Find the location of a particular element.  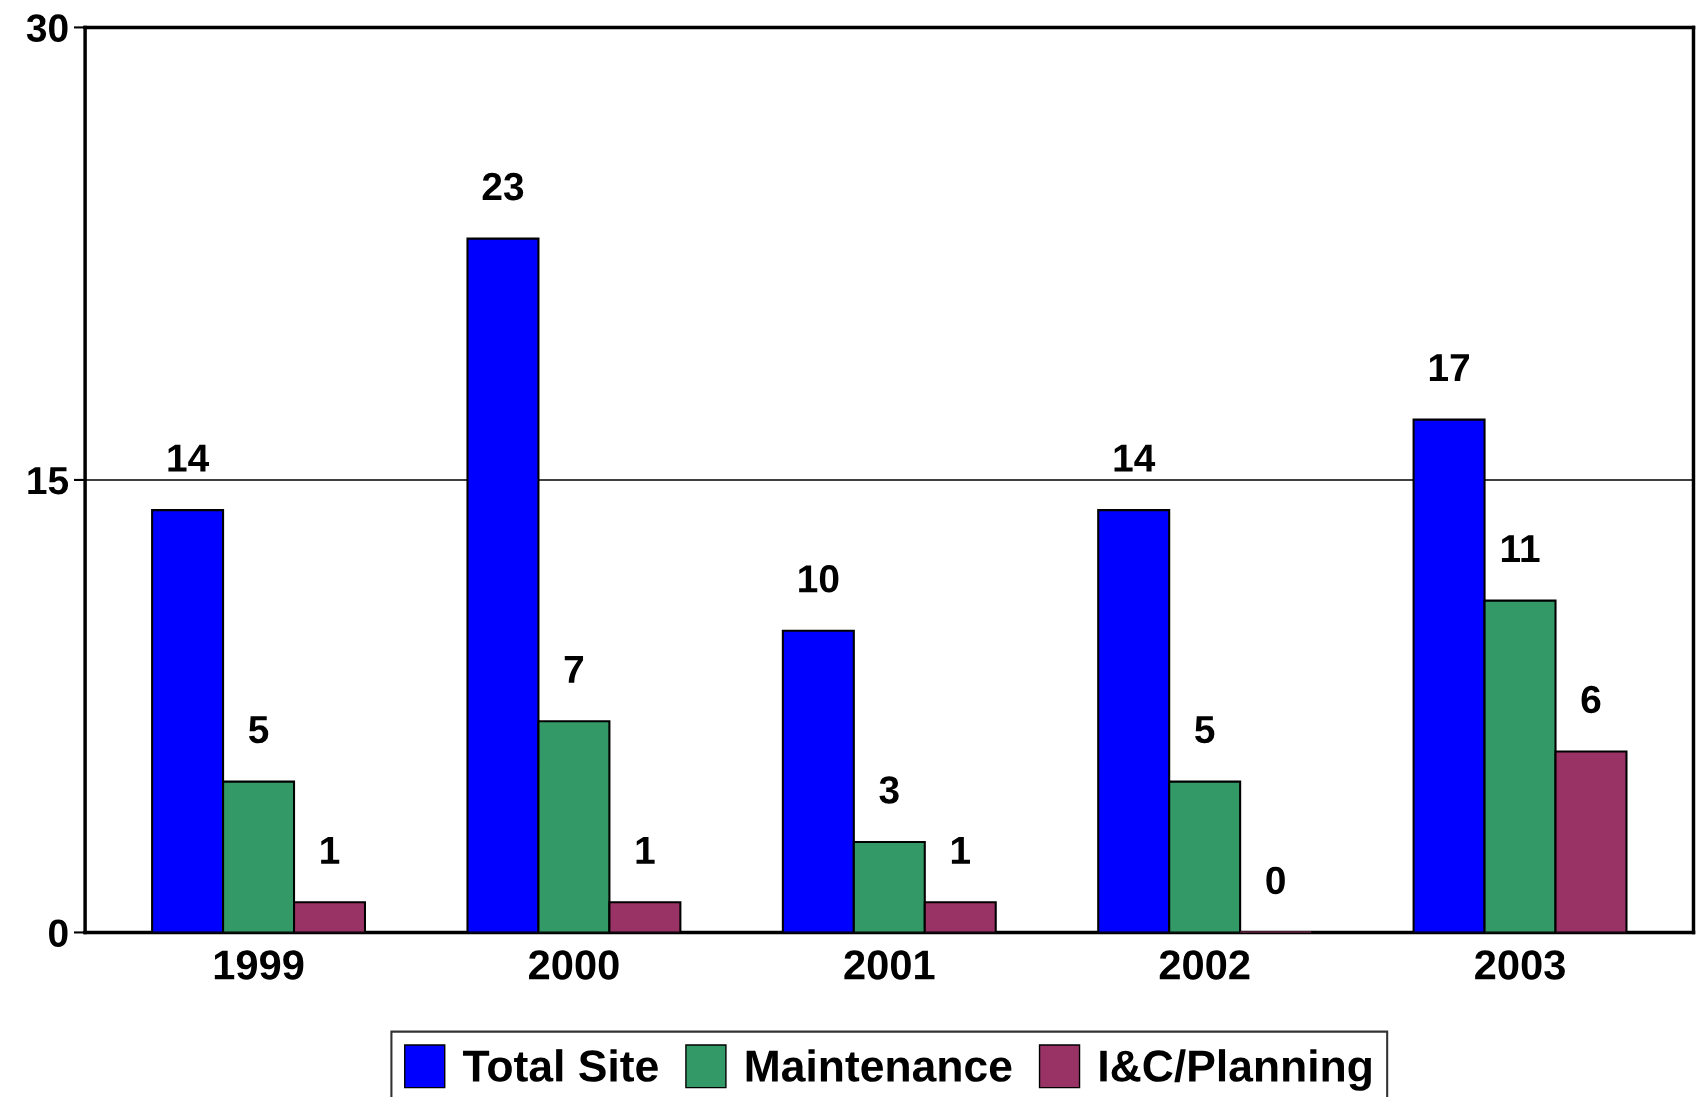

y-tick-label: 15 is located at coordinates (48, 481).